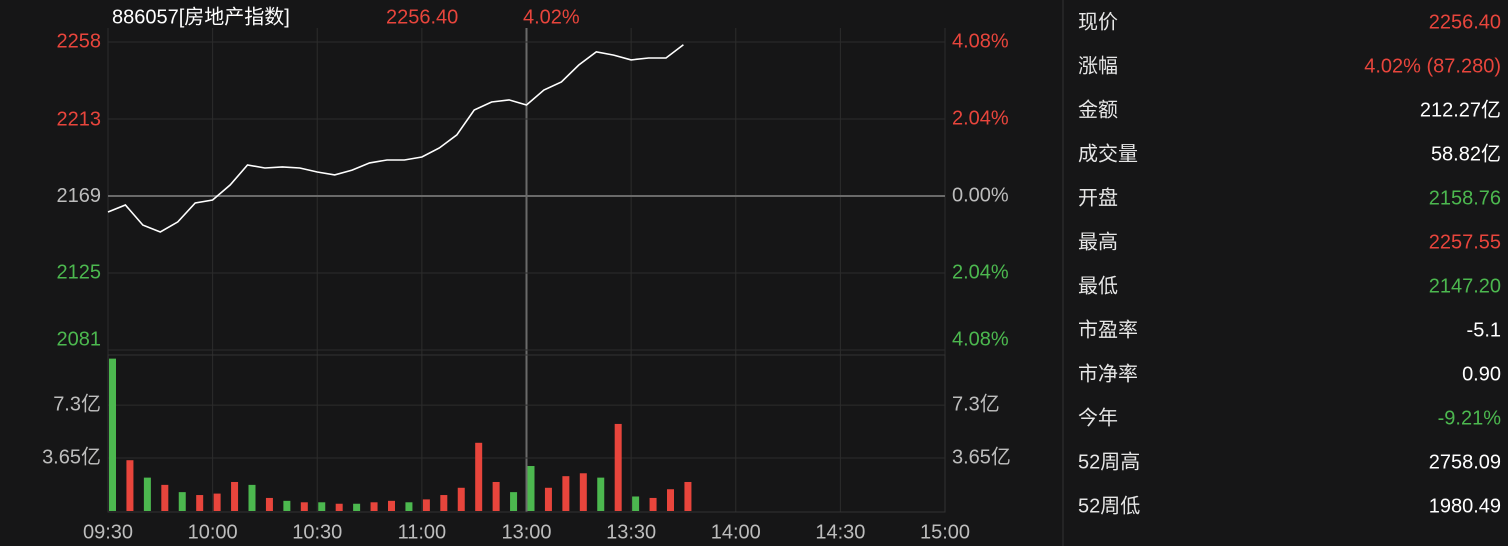 This screenshot has width=1508, height=546. I want to click on x-tick-label: 10:30, so click(317, 532).